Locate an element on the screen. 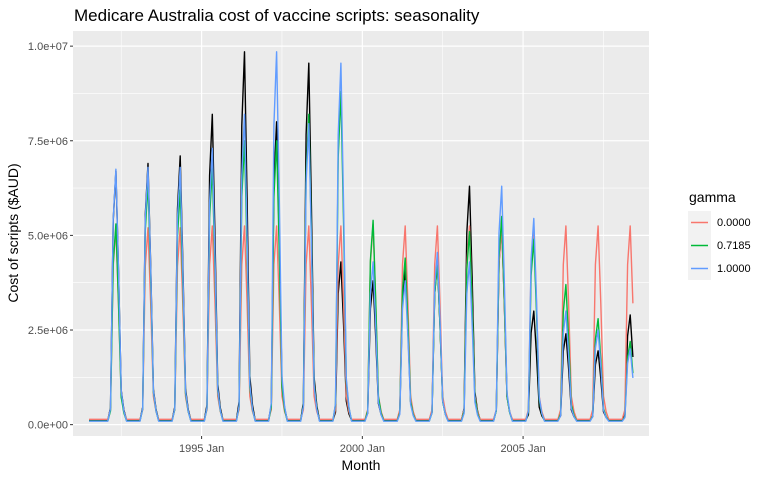 Image resolution: width=768 pixels, height=480 pixels. x-tick-label: 1995 Jan is located at coordinates (201, 449).